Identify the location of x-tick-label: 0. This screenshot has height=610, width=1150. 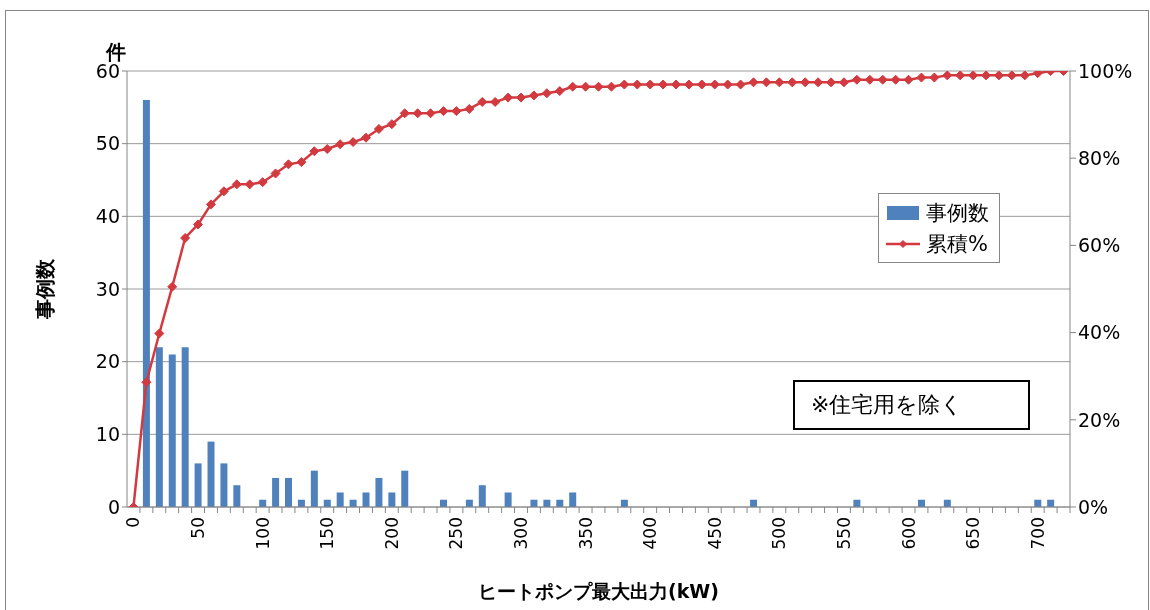
(133, 522).